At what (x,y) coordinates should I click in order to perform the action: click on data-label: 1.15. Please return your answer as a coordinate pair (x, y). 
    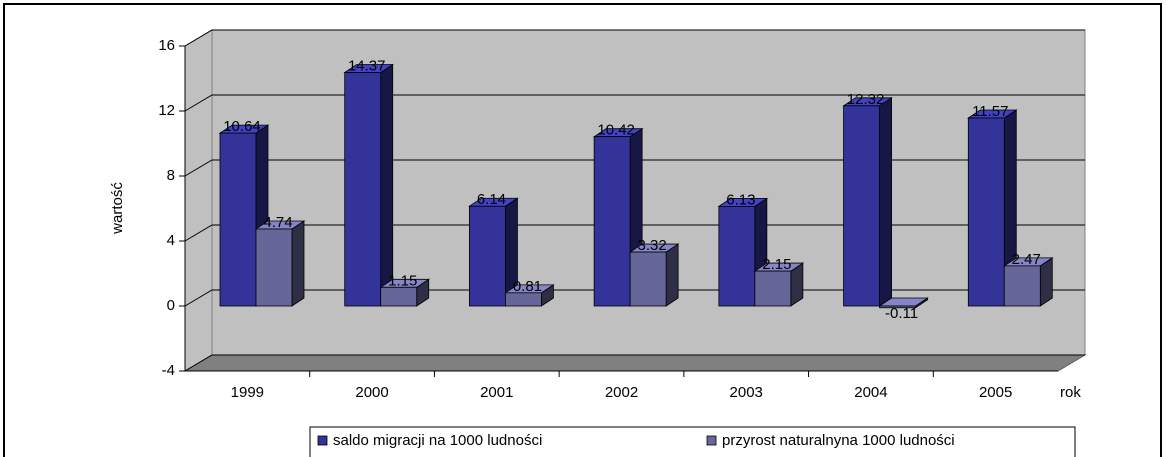
    Looking at the image, I should click on (402, 280).